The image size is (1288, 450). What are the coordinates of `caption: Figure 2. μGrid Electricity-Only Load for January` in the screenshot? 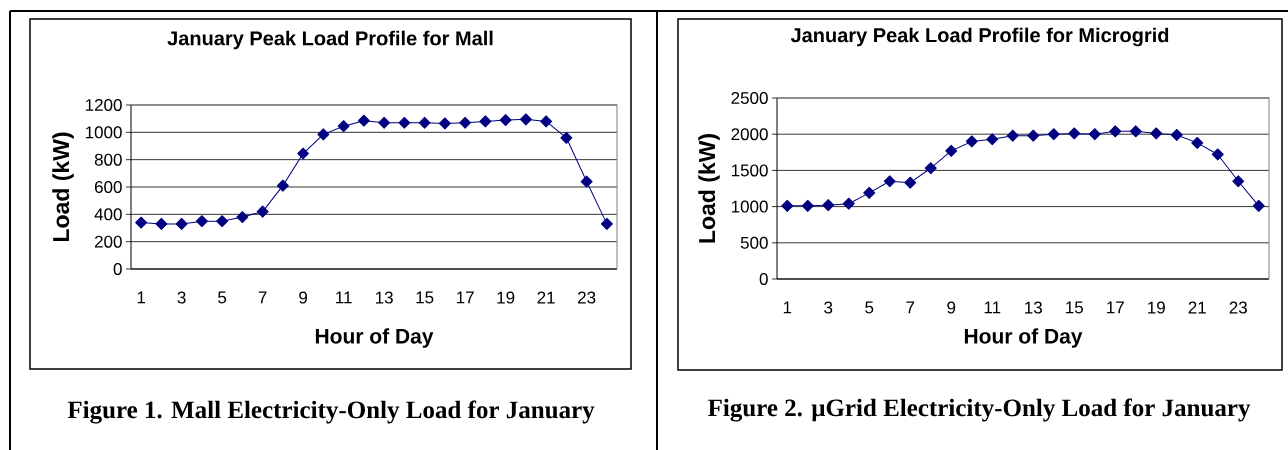 It's located at (979, 410).